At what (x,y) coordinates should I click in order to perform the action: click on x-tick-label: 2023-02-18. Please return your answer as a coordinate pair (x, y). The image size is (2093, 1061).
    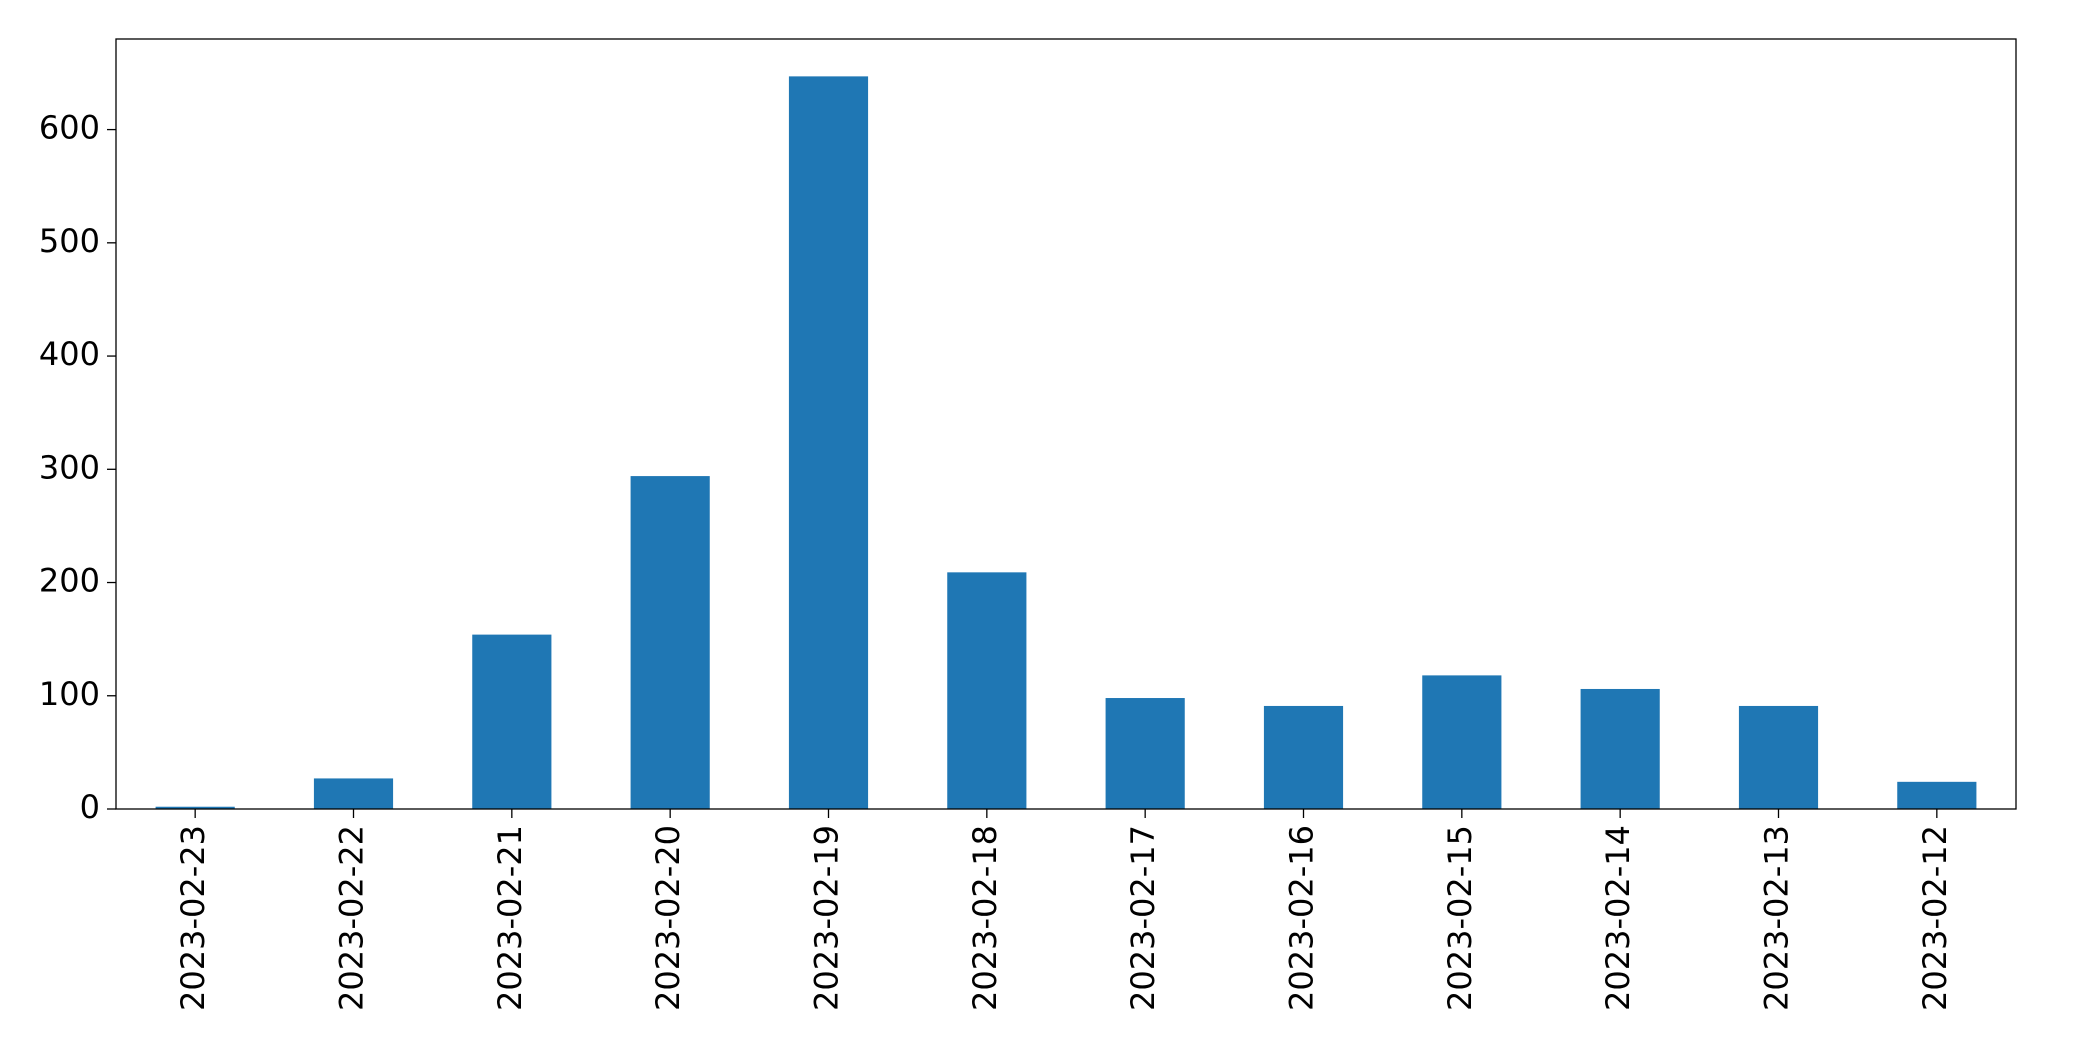
    Looking at the image, I should click on (985, 918).